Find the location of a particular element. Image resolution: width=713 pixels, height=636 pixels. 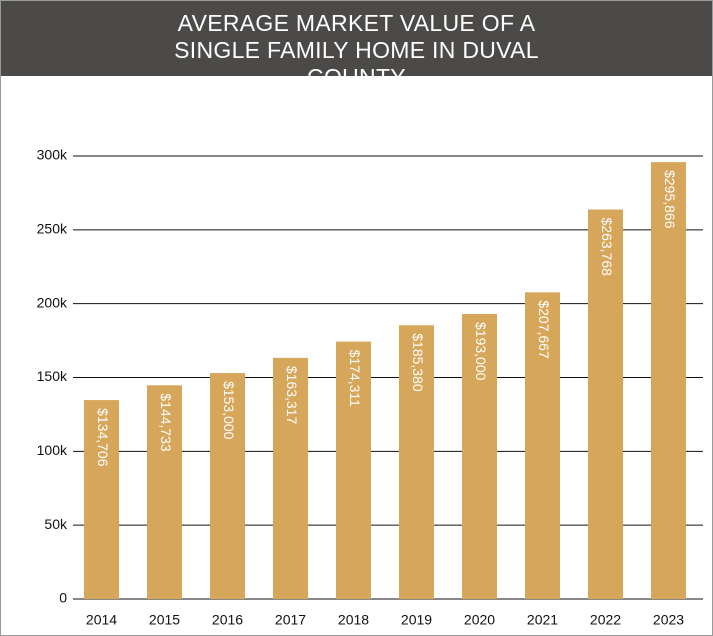

y-tick-label: 150k is located at coordinates (52, 376).